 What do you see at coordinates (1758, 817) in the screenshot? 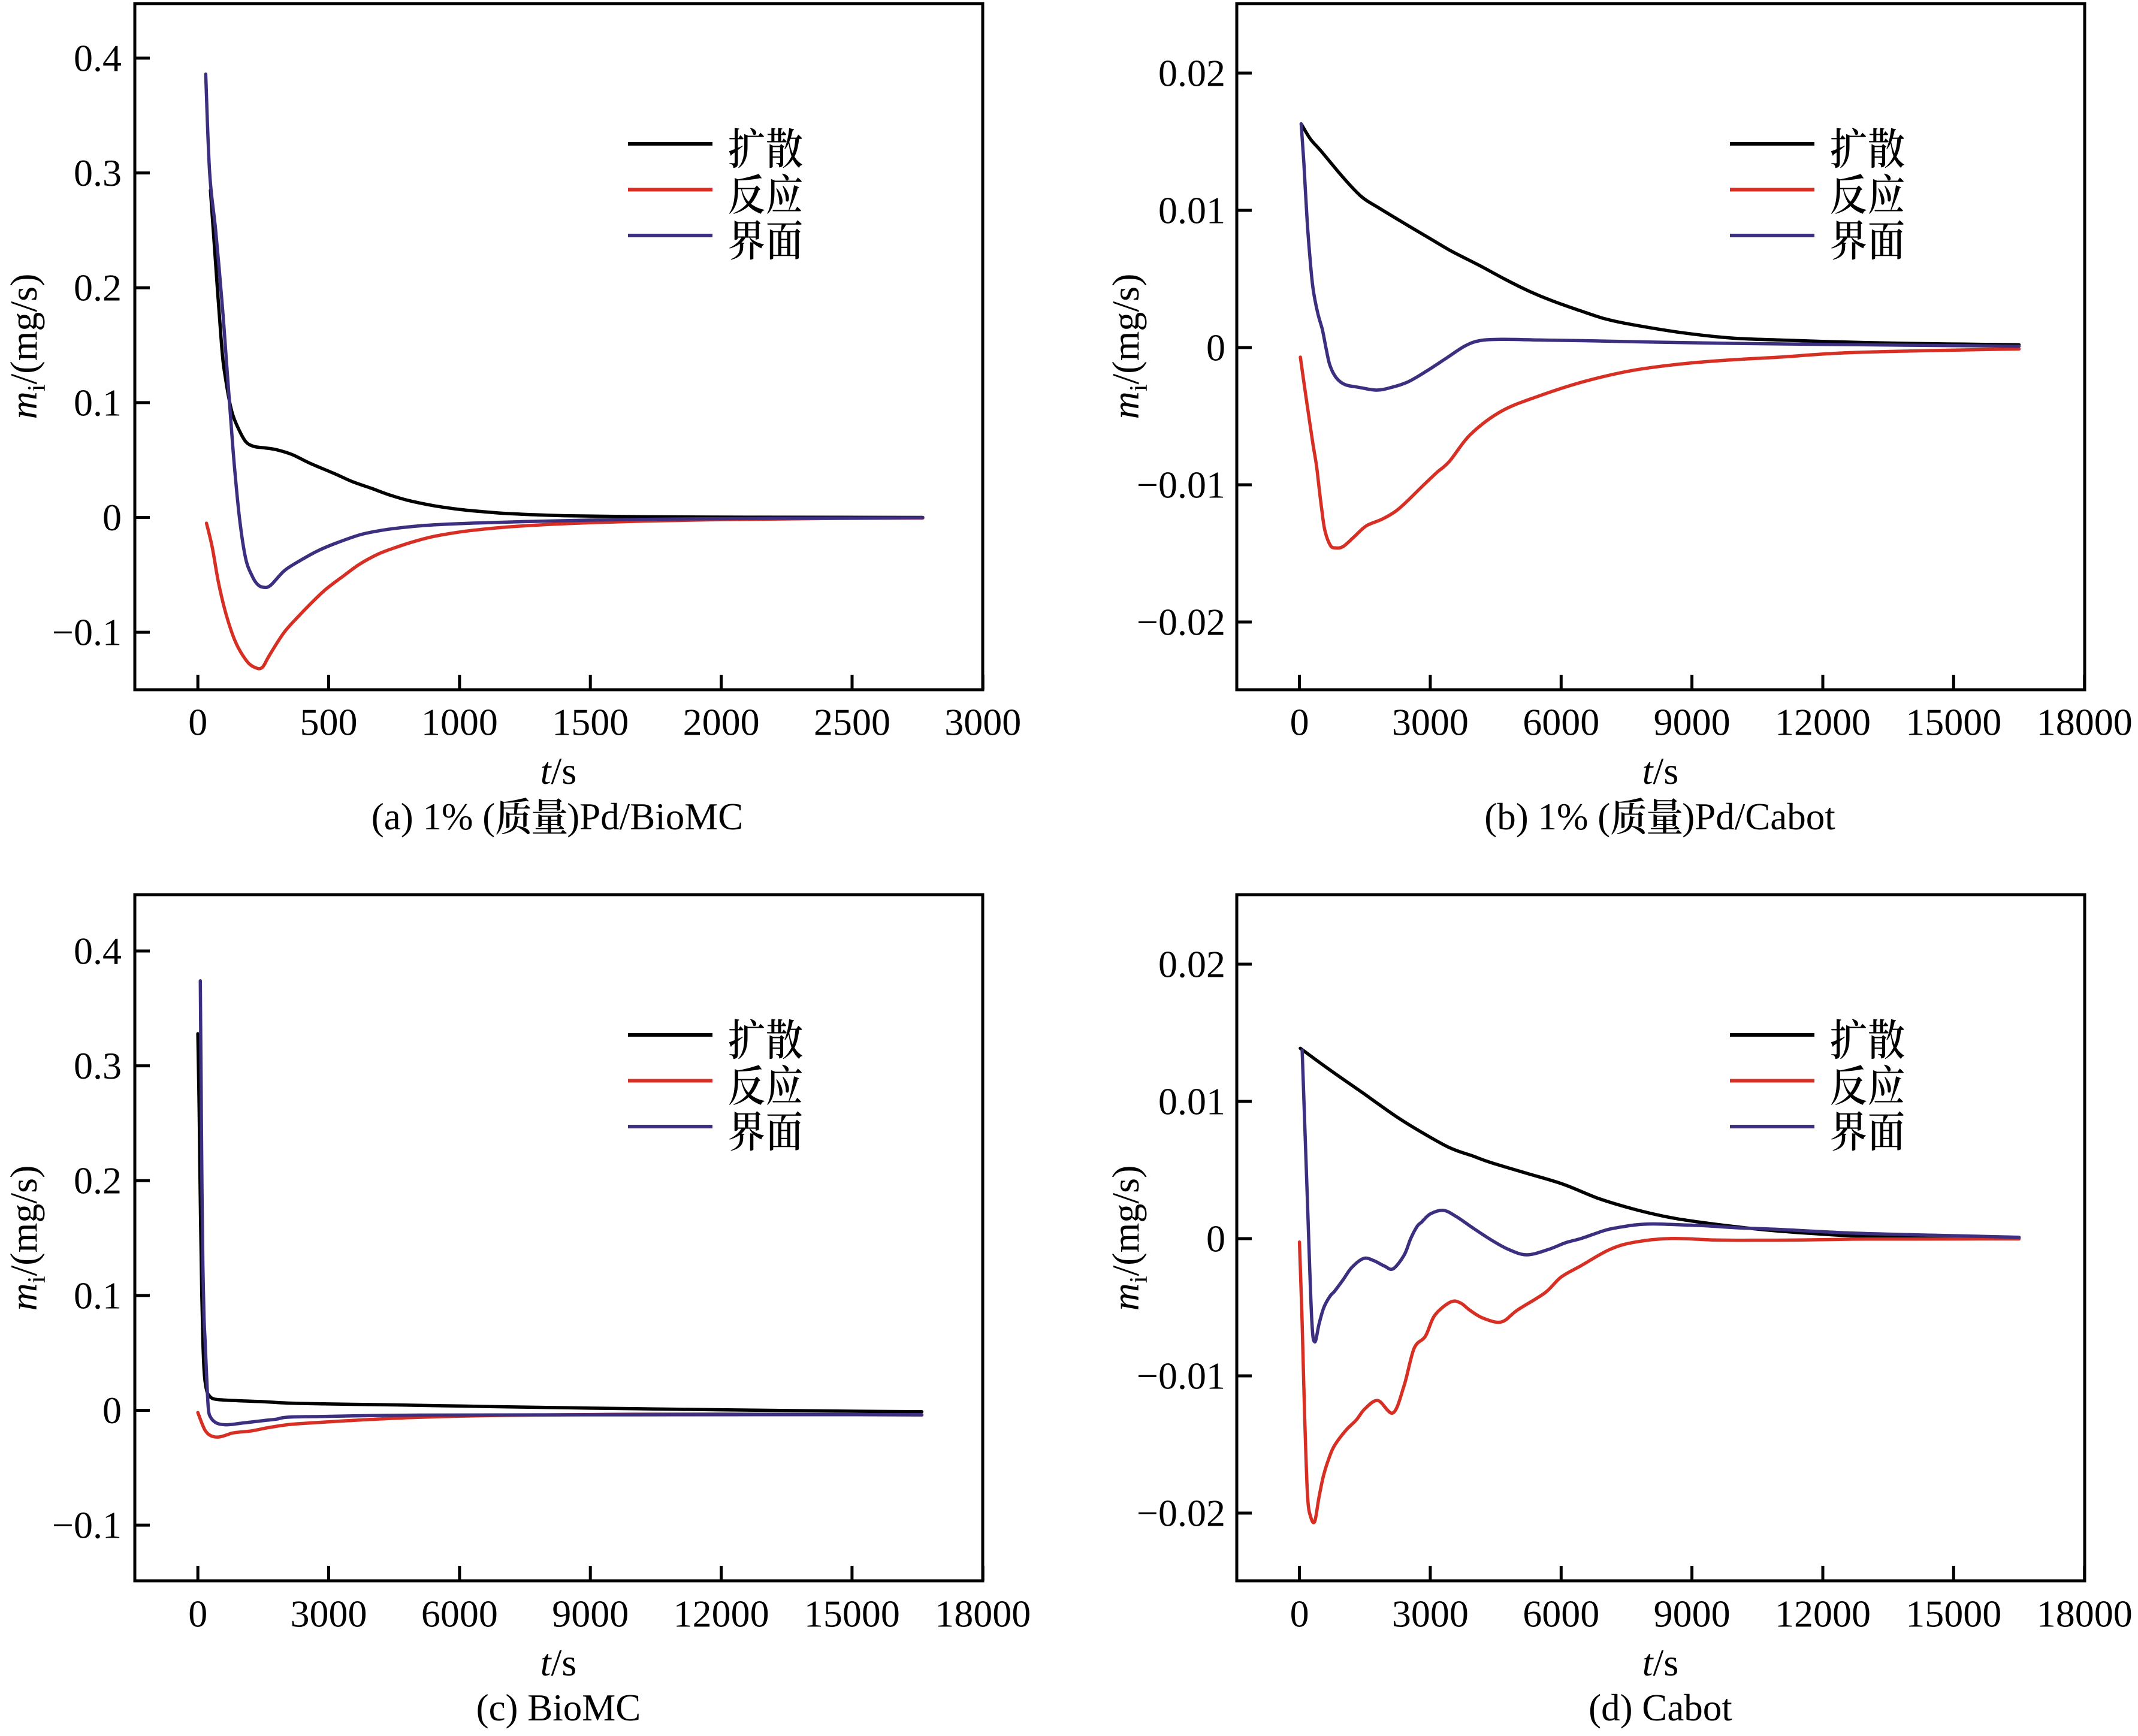
I see `svg-text: )Pd/Cabot` at bounding box center [1758, 817].